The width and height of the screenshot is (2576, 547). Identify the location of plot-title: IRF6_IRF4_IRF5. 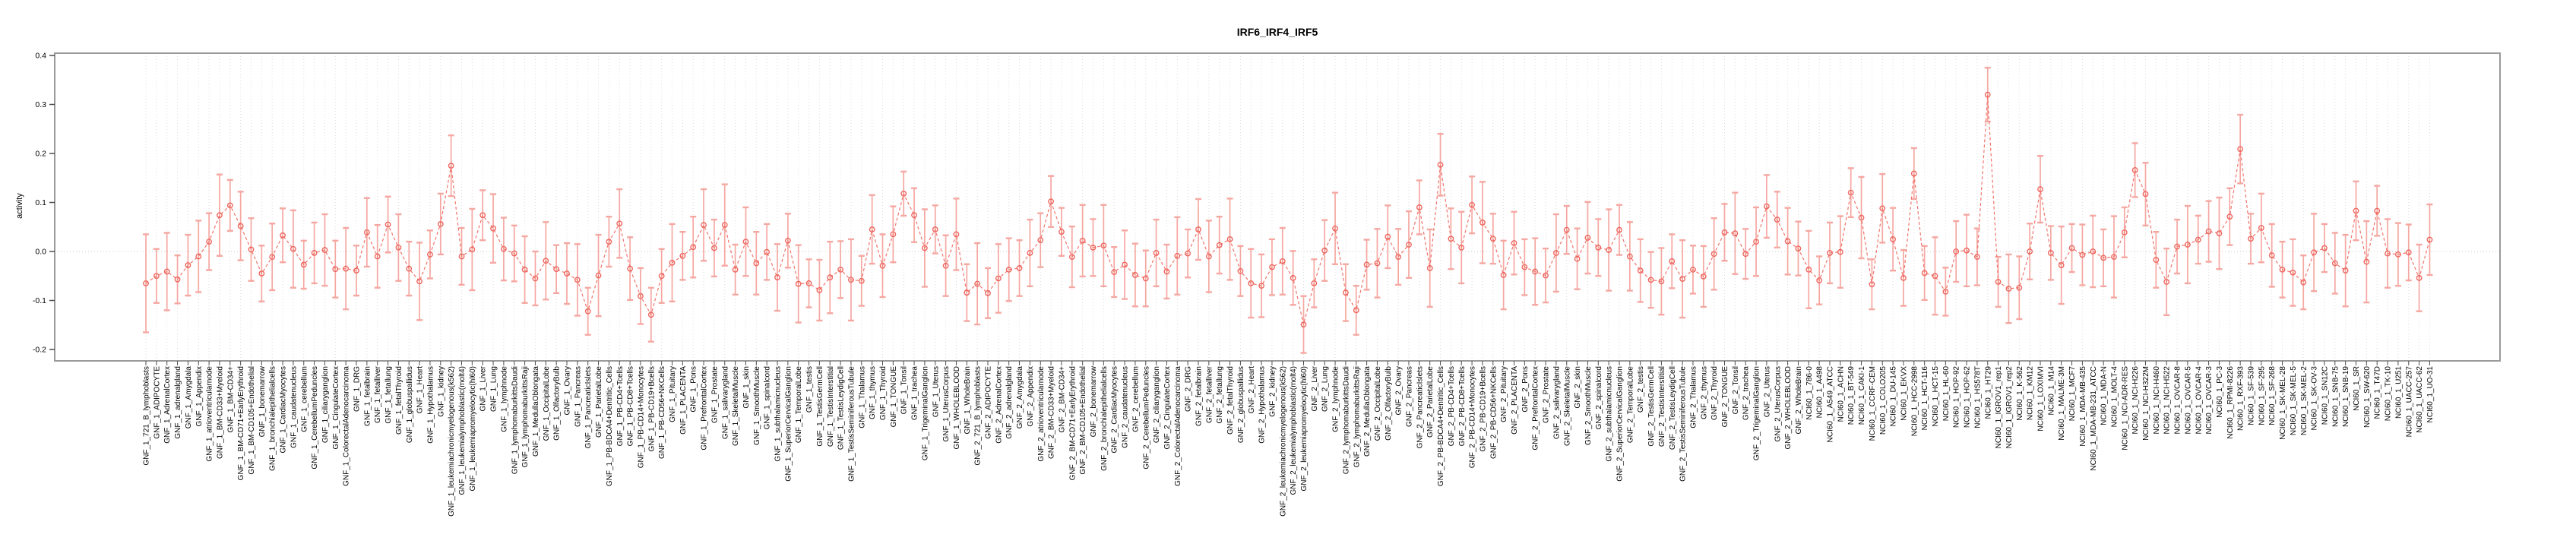
(1277, 32).